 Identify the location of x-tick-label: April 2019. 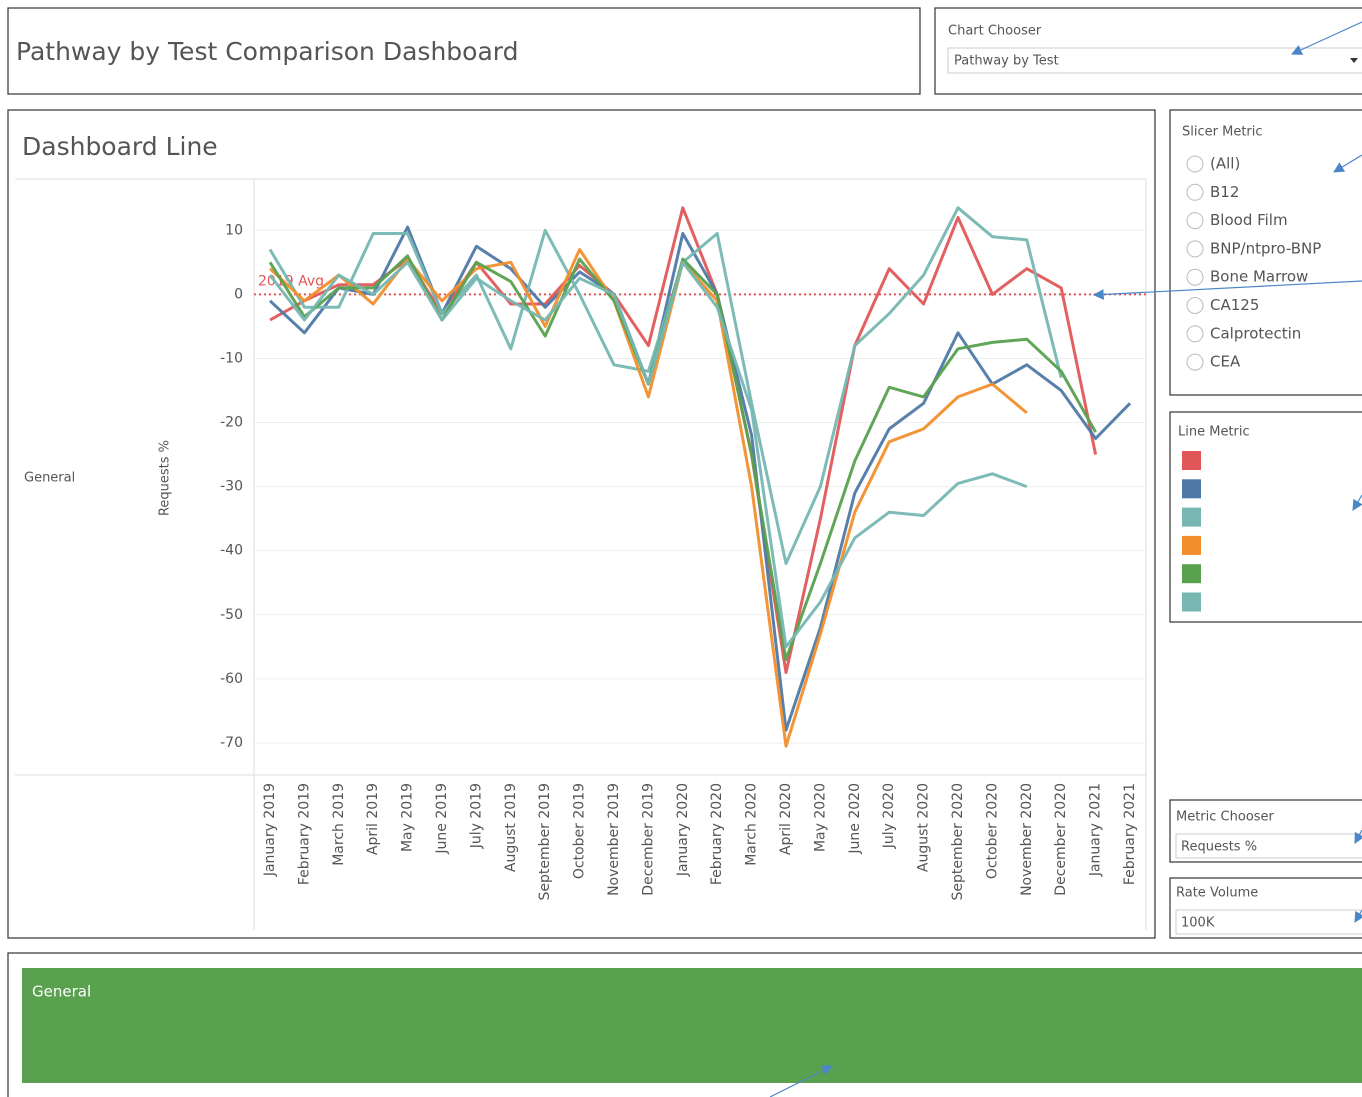
(373, 819).